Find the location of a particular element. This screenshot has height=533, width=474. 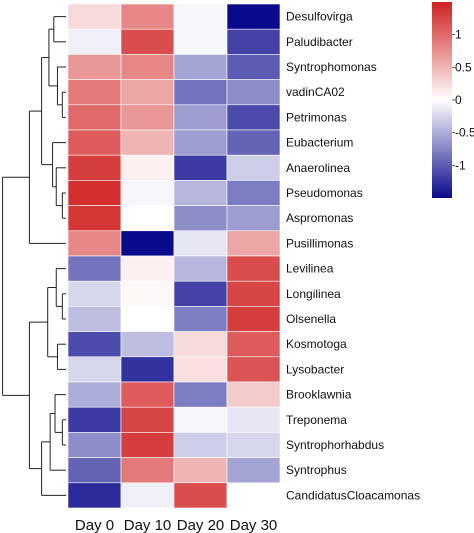

row-label: Treponema is located at coordinates (316, 420).